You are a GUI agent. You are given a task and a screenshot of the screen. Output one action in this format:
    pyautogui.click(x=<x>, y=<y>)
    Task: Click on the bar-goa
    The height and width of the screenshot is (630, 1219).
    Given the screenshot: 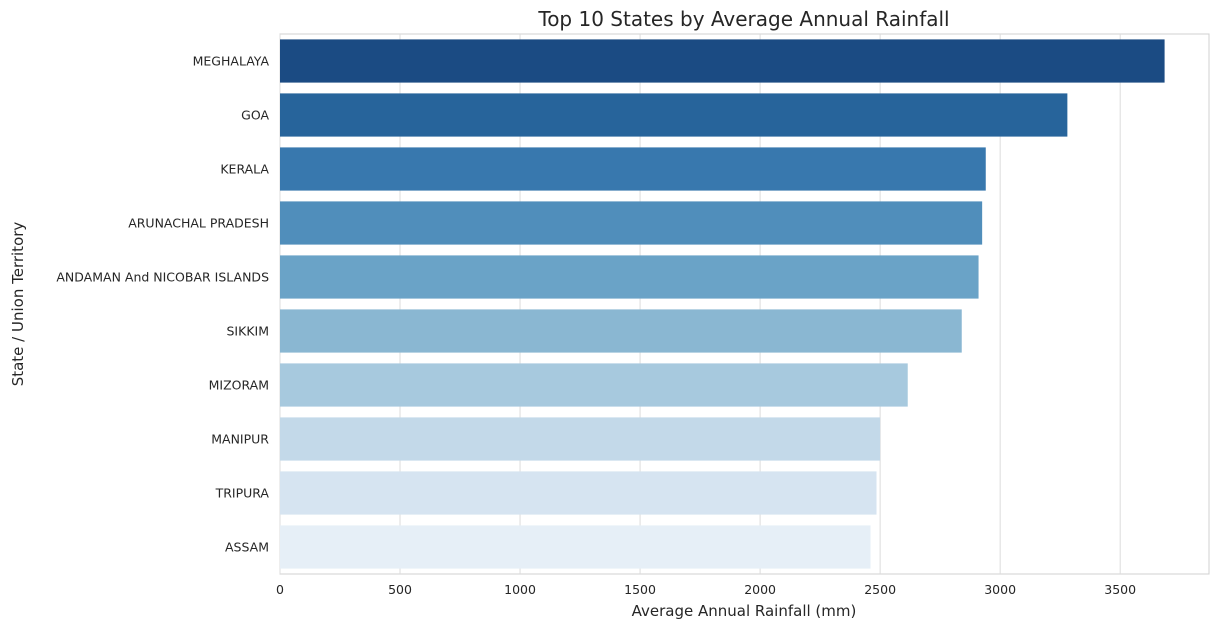 What is the action you would take?
    pyautogui.click(x=674, y=115)
    